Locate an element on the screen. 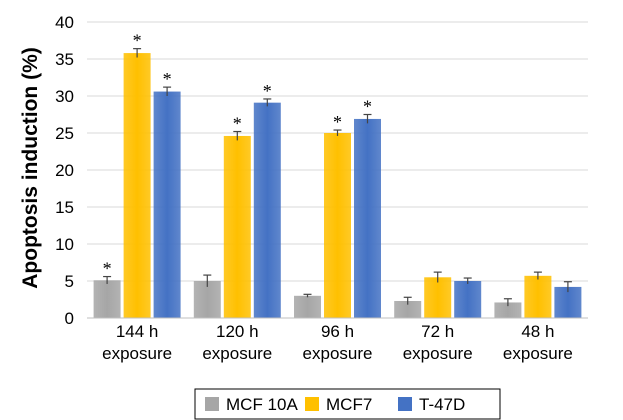 The width and height of the screenshot is (623, 420). legend: MCF 10A MCF7 T-47D is located at coordinates (347, 404).